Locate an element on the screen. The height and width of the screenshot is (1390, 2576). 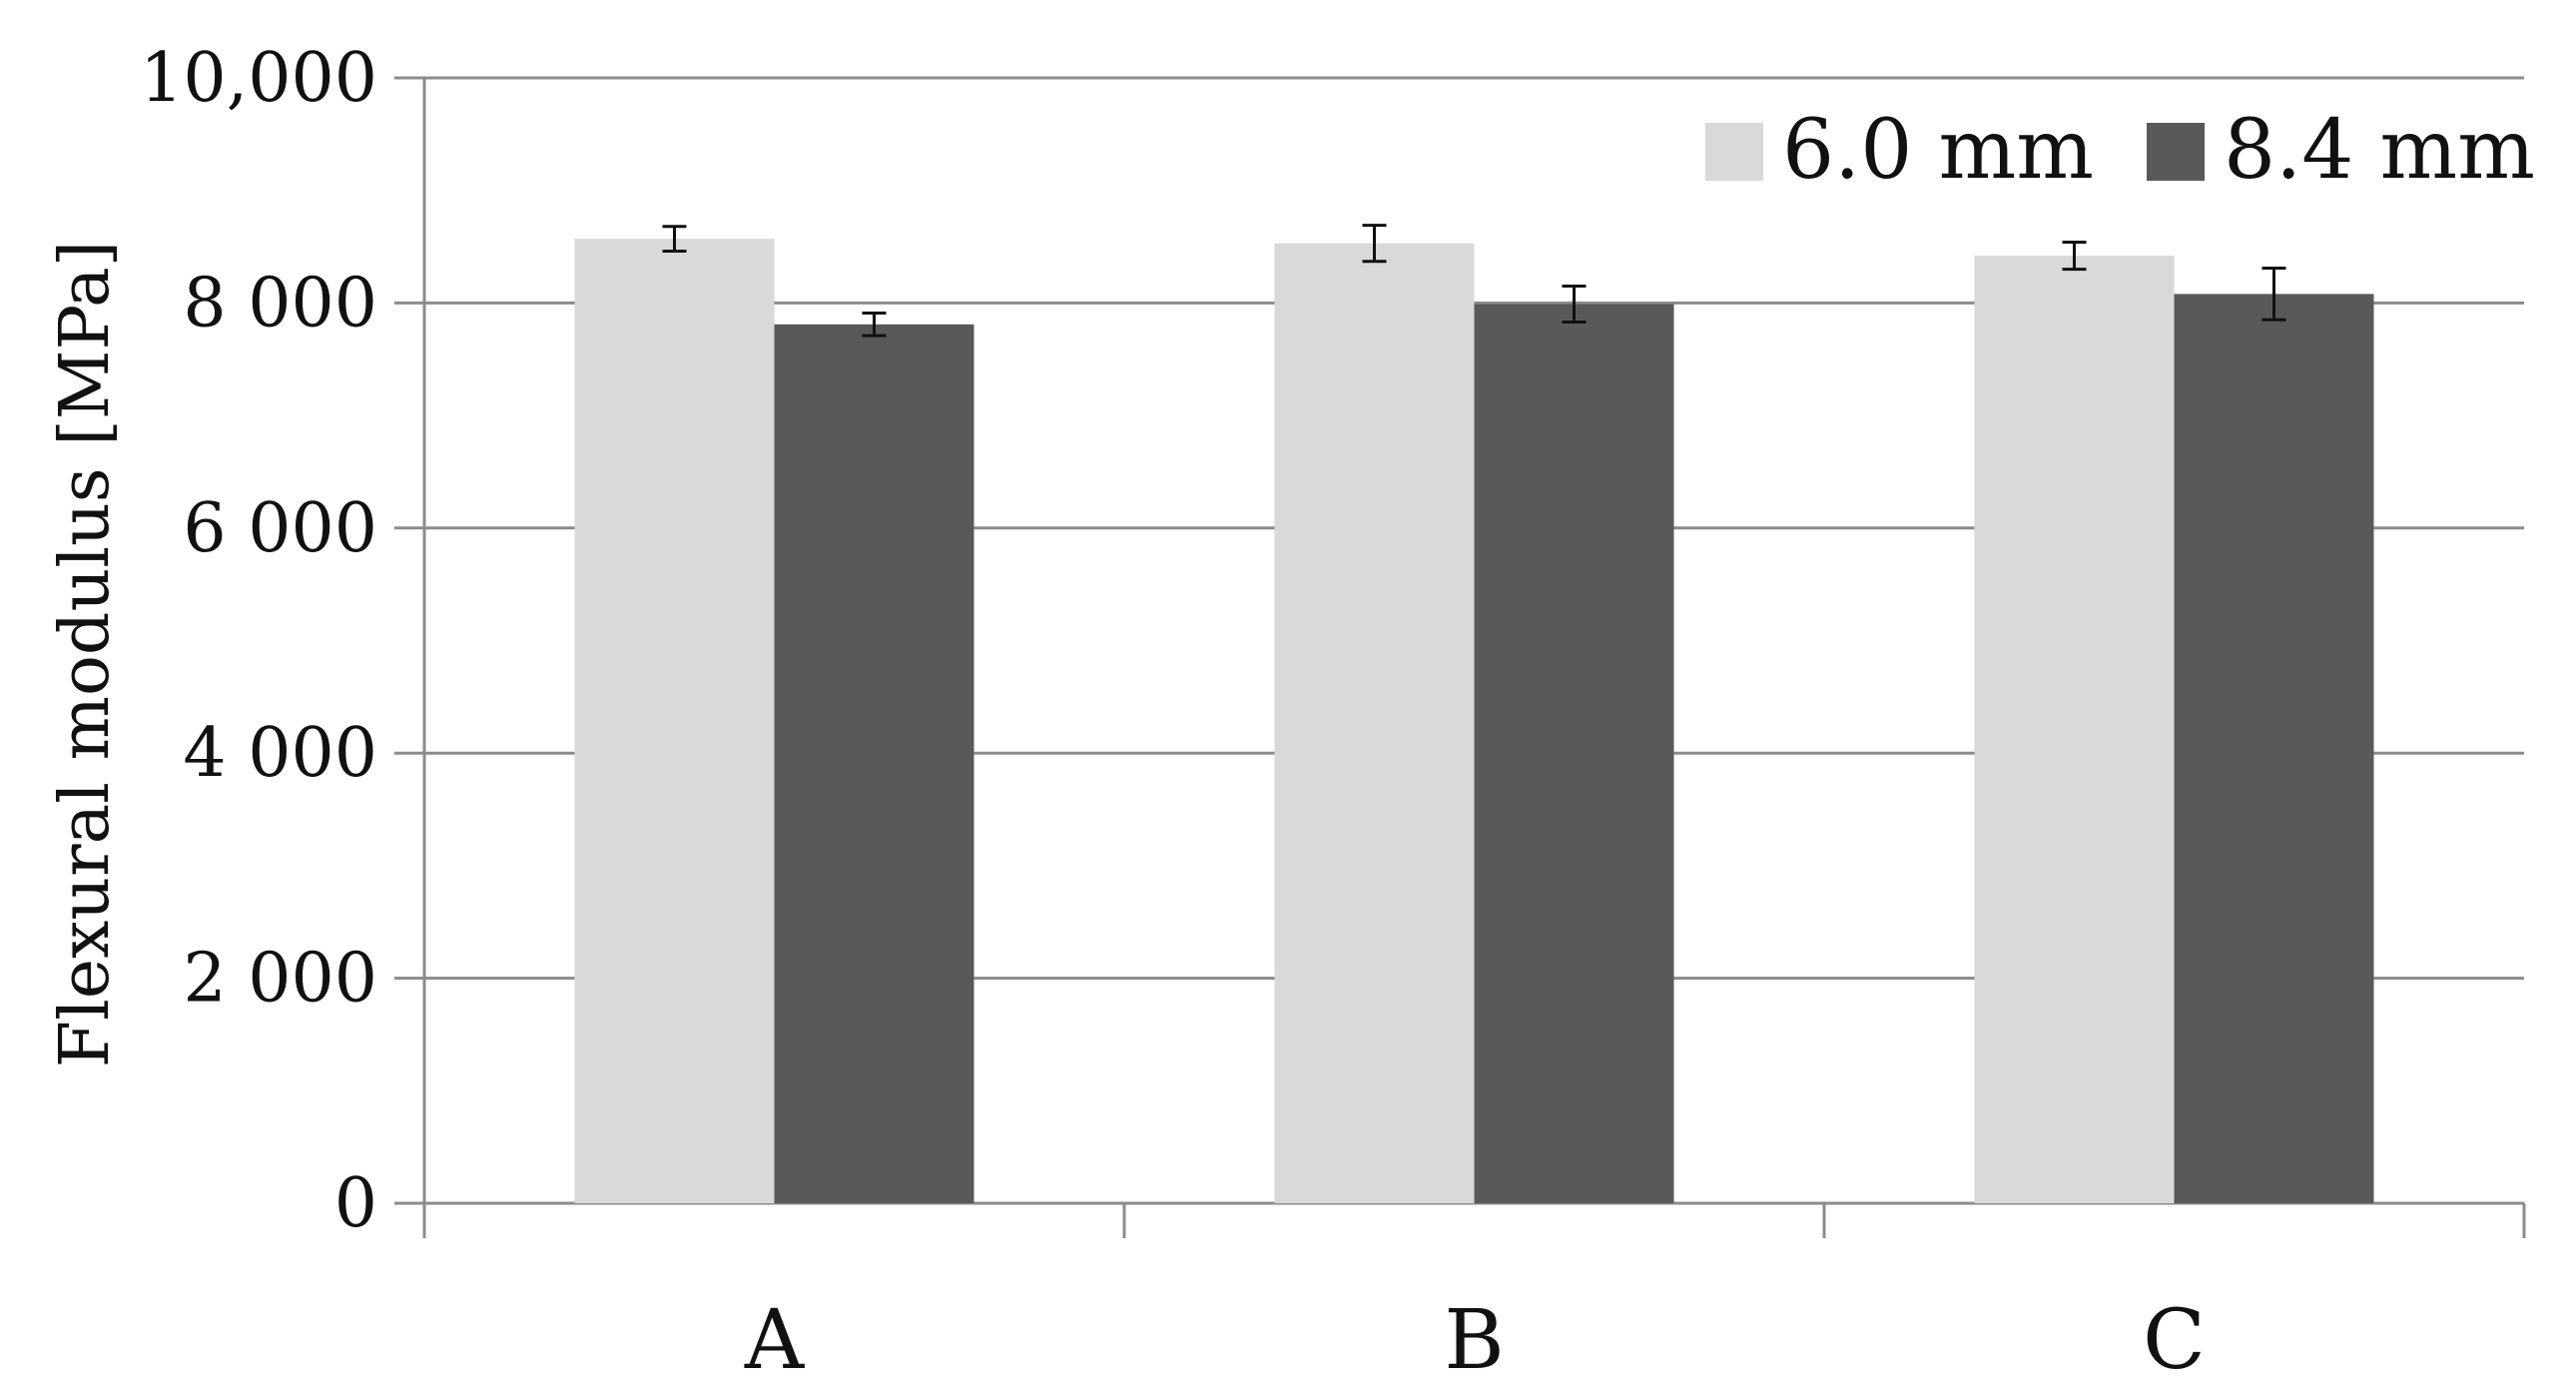
y-tick-label: 8 000 is located at coordinates (280, 303).